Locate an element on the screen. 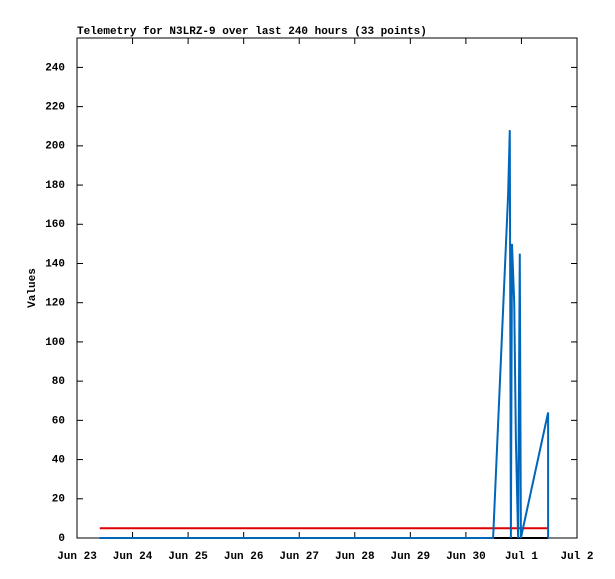 This screenshot has width=615, height=579. x-tick-label: Jun 28 is located at coordinates (355, 557).